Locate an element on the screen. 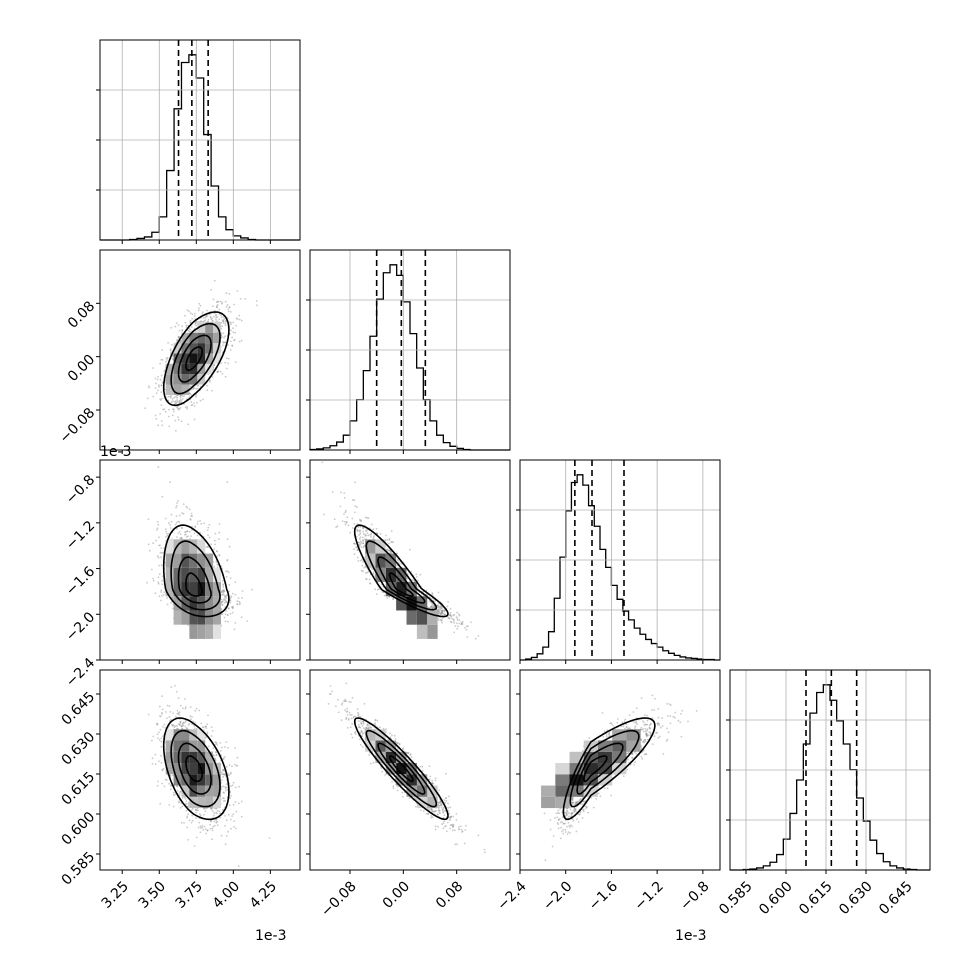 The height and width of the screenshot is (970, 970). y-tick-label: 0.630 is located at coordinates (79, 749).